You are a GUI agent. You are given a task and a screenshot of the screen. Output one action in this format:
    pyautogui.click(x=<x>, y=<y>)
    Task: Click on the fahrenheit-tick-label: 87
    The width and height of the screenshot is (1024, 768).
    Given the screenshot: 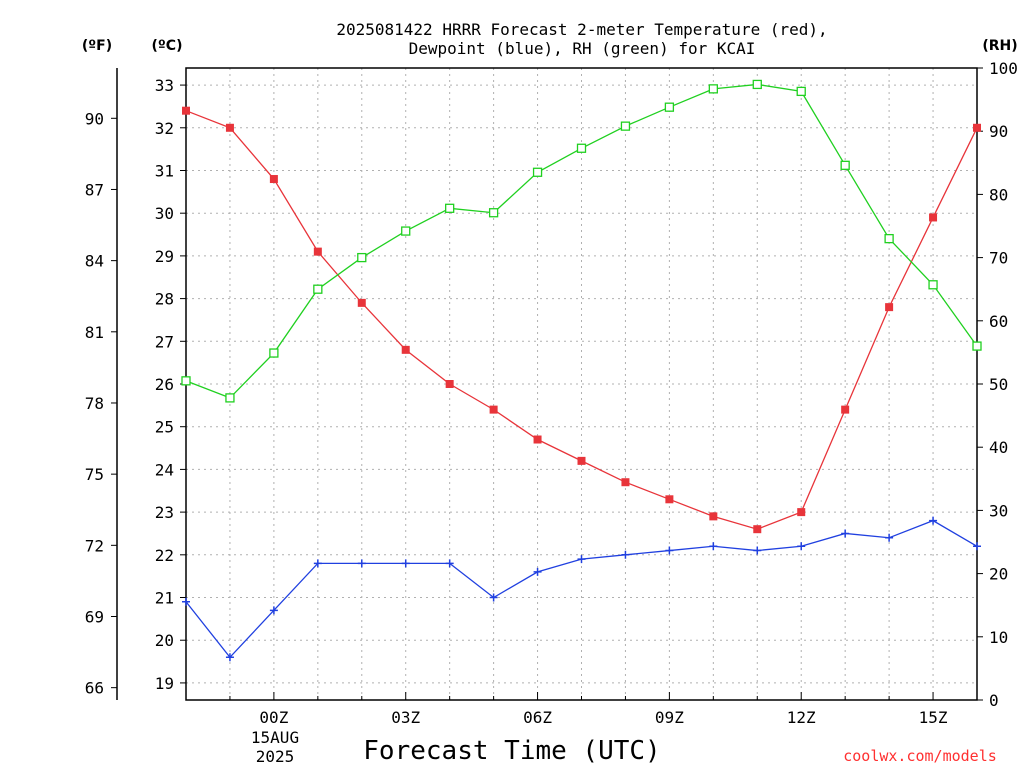 What is the action you would take?
    pyautogui.click(x=94, y=189)
    